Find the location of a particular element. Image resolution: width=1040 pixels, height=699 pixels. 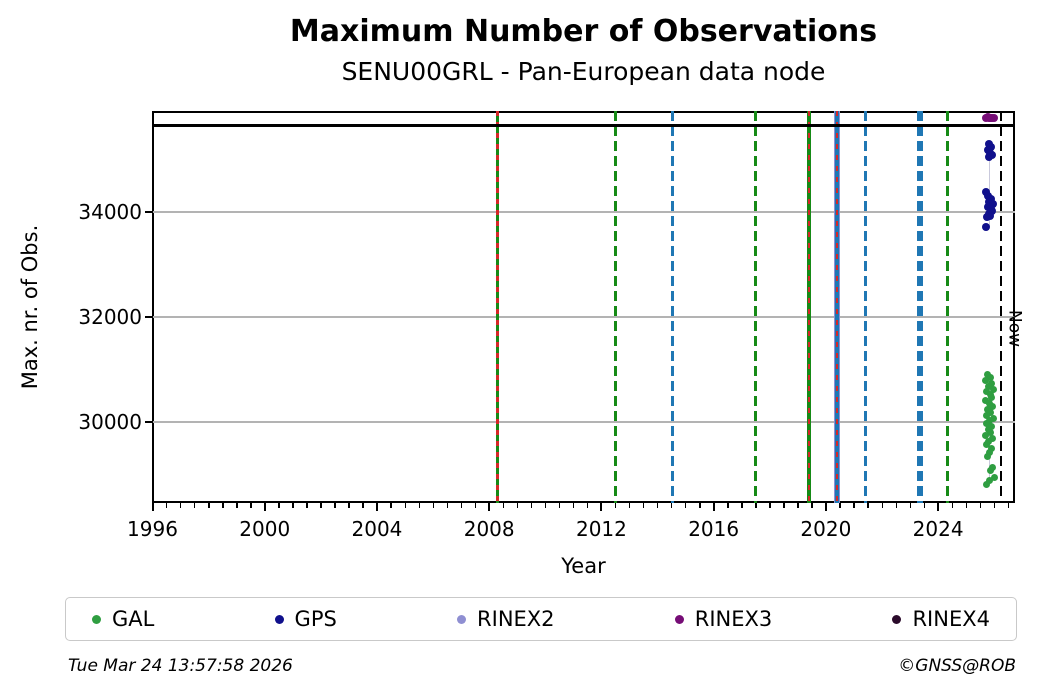

x-tick-label: 2008 is located at coordinates (489, 529).